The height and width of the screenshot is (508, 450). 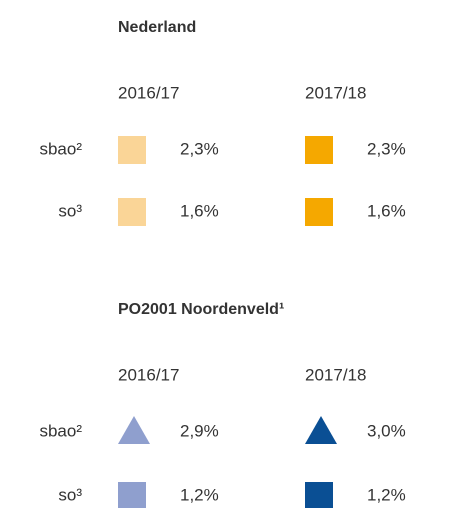 What do you see at coordinates (199, 430) in the screenshot?
I see `value-label: 2,9%` at bounding box center [199, 430].